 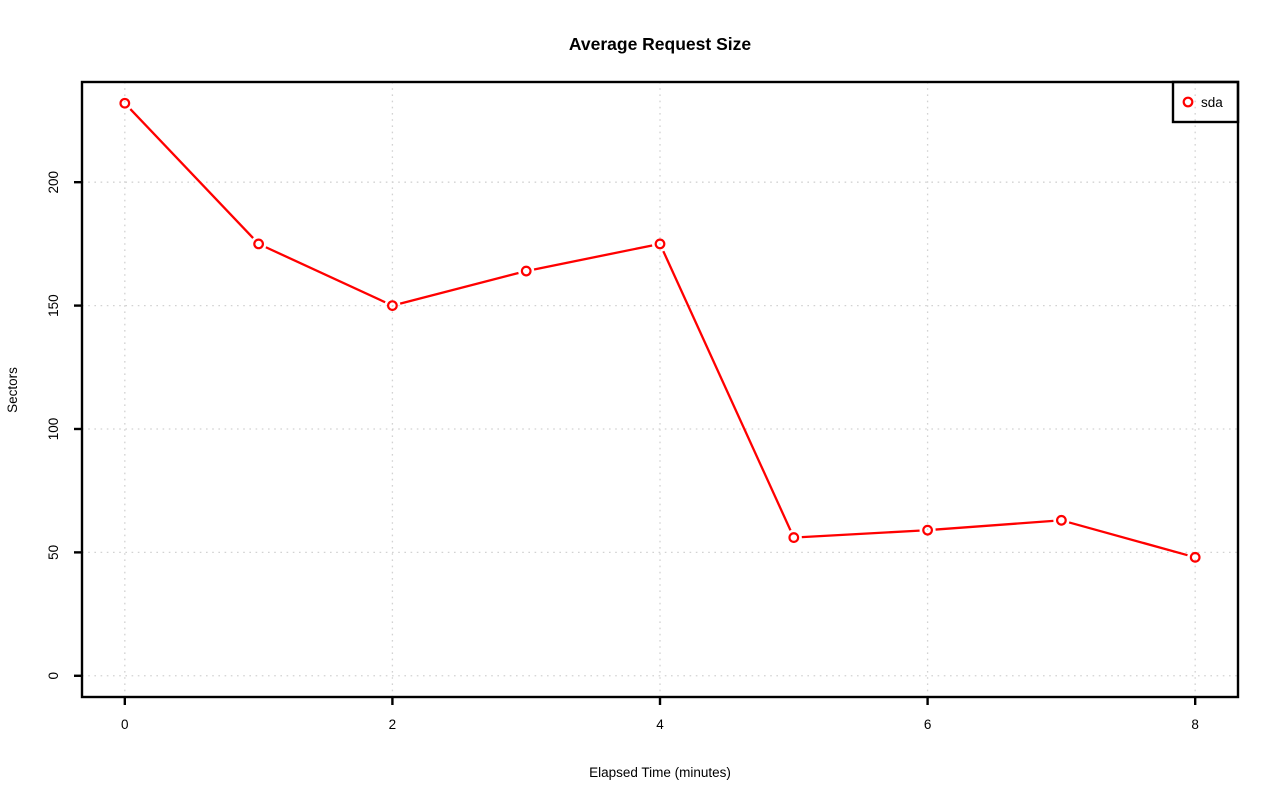 I want to click on legend-box, so click(x=1205, y=102).